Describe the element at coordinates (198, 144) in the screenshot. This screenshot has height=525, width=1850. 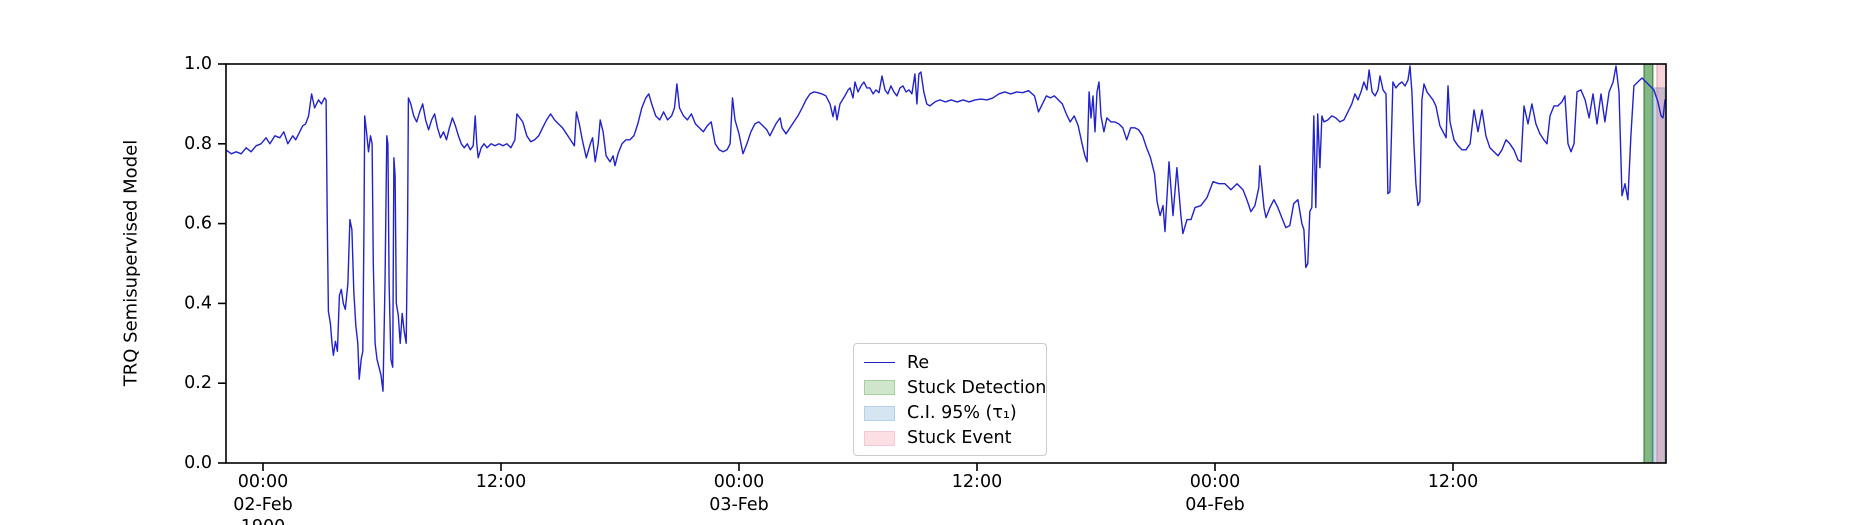
I see `y-tick-label: 0.8` at that location.